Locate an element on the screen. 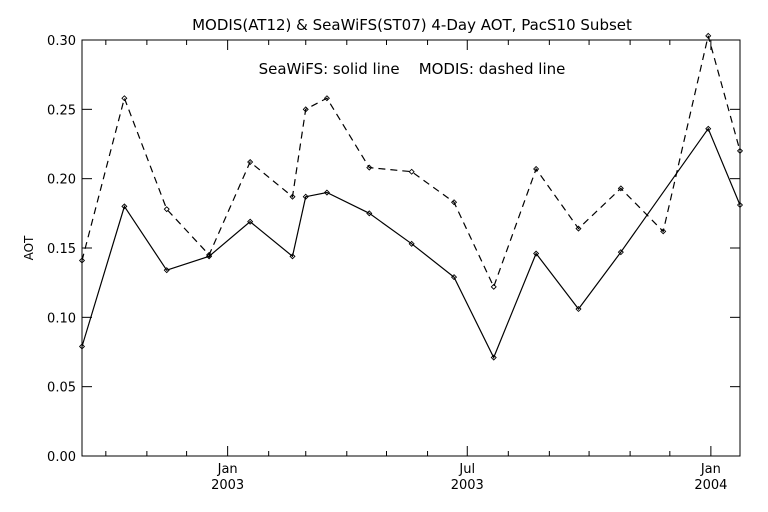  y-tick-label: 0.15 is located at coordinates (61, 249).